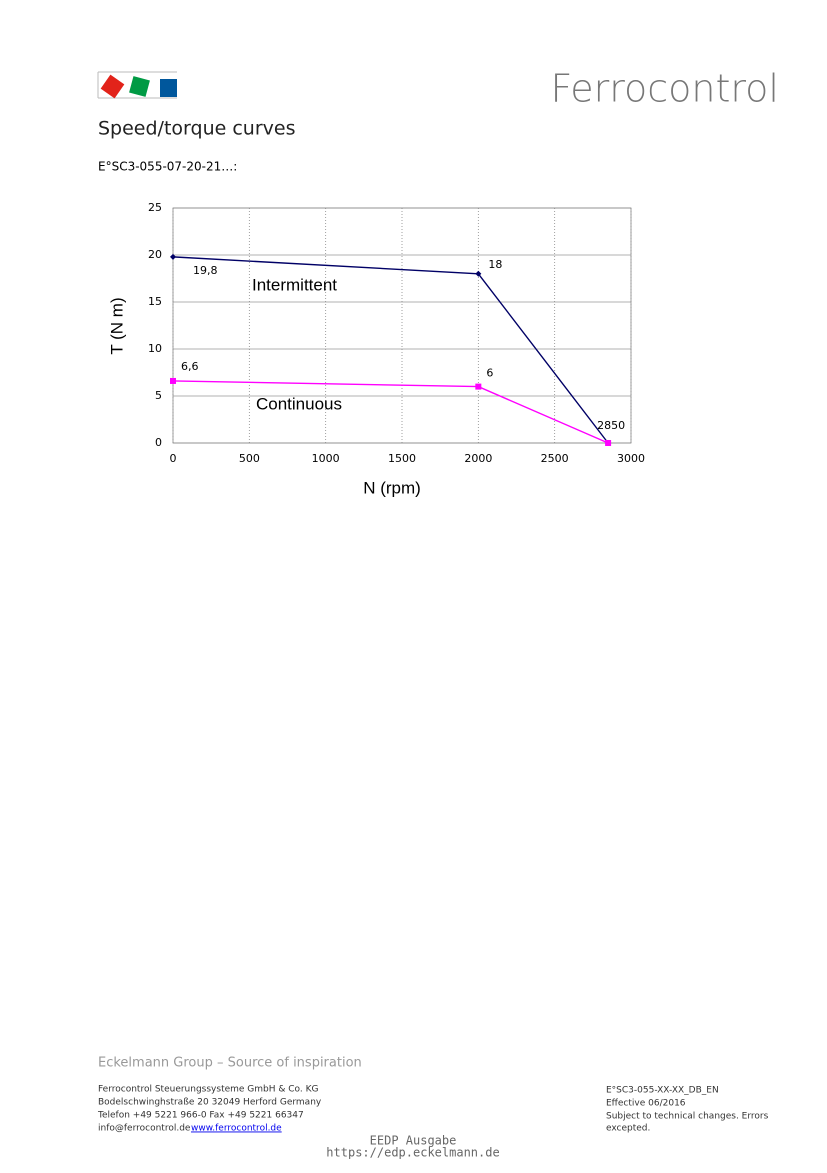 The height and width of the screenshot is (1173, 827). What do you see at coordinates (402, 325) in the screenshot?
I see `plot-frame` at bounding box center [402, 325].